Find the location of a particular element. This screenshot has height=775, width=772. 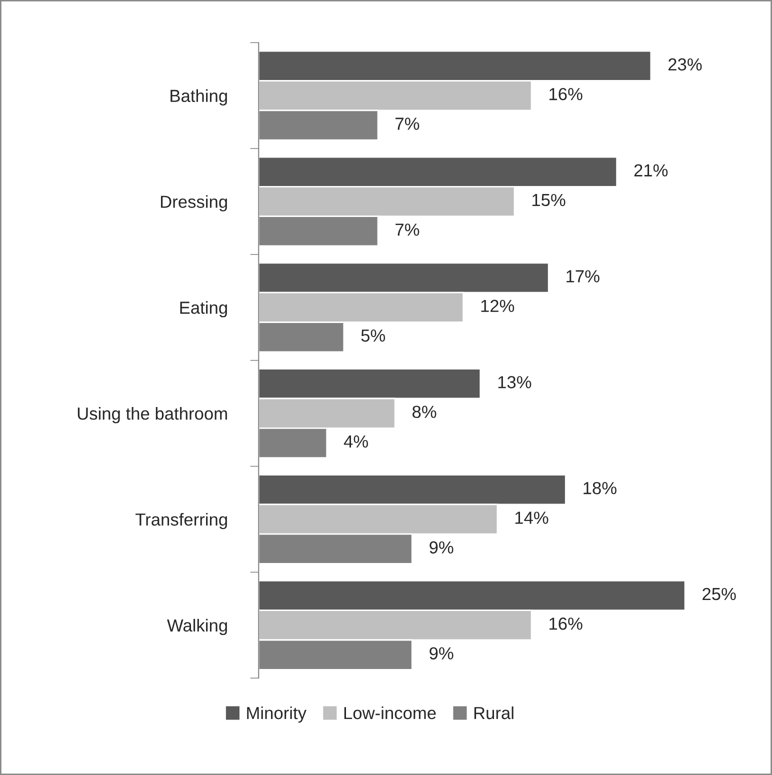

data-label: 4% is located at coordinates (356, 441).